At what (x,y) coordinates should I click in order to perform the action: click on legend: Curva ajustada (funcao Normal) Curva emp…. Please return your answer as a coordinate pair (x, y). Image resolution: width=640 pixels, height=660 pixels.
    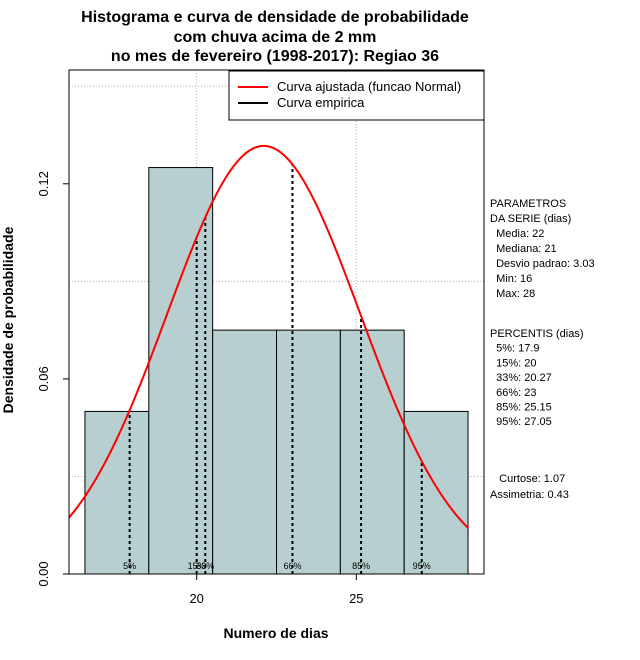
    Looking at the image, I should click on (356, 95).